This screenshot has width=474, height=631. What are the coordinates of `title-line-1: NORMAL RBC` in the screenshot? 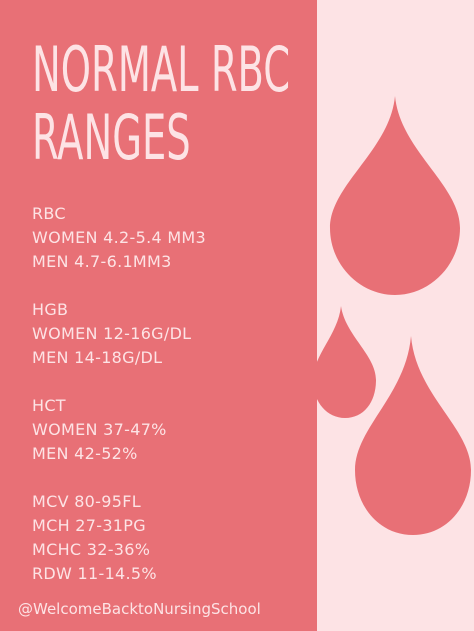 It's located at (161, 69).